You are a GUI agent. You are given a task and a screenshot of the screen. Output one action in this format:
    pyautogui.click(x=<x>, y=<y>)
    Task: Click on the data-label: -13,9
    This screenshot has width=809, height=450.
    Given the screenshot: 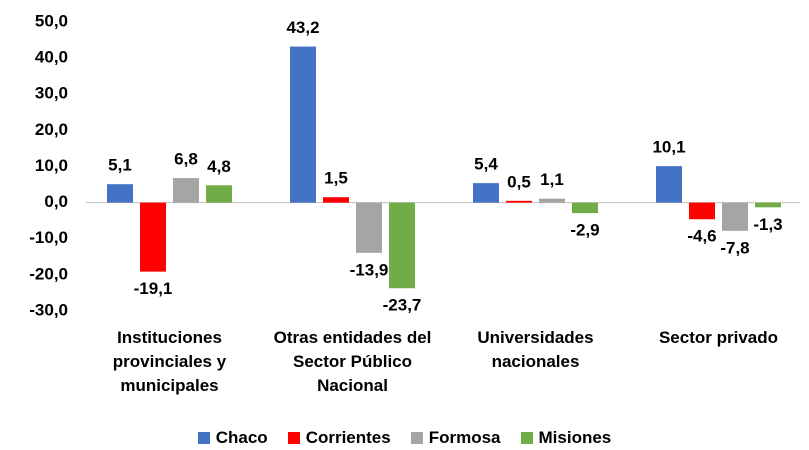 What is the action you would take?
    pyautogui.click(x=369, y=269)
    